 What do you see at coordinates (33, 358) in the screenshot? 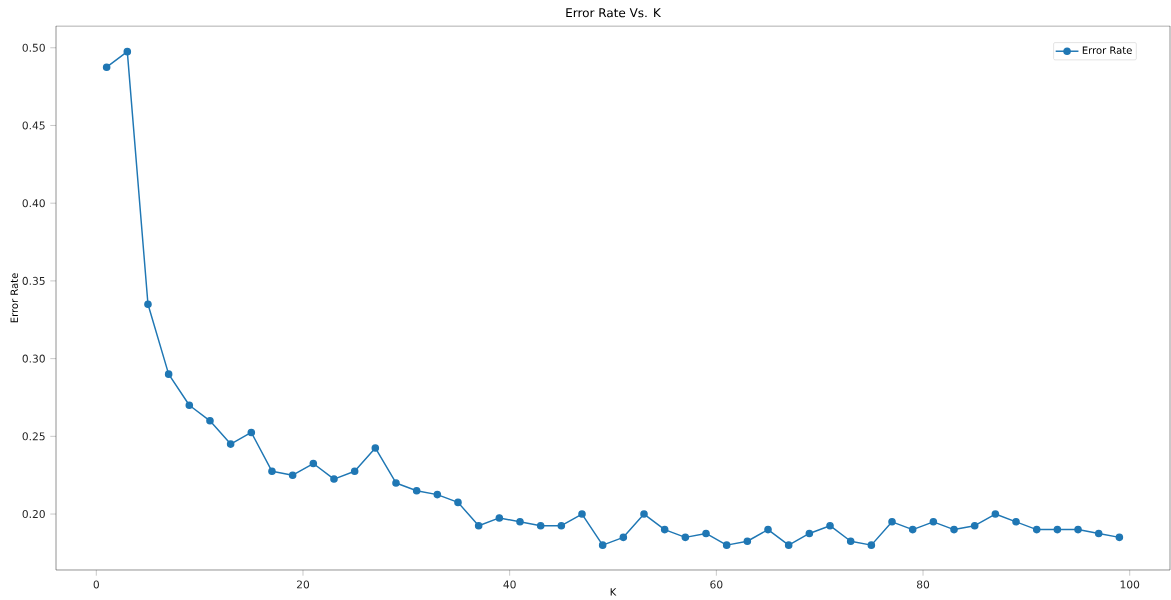
I see `y-tick-label: 0.30` at bounding box center [33, 358].